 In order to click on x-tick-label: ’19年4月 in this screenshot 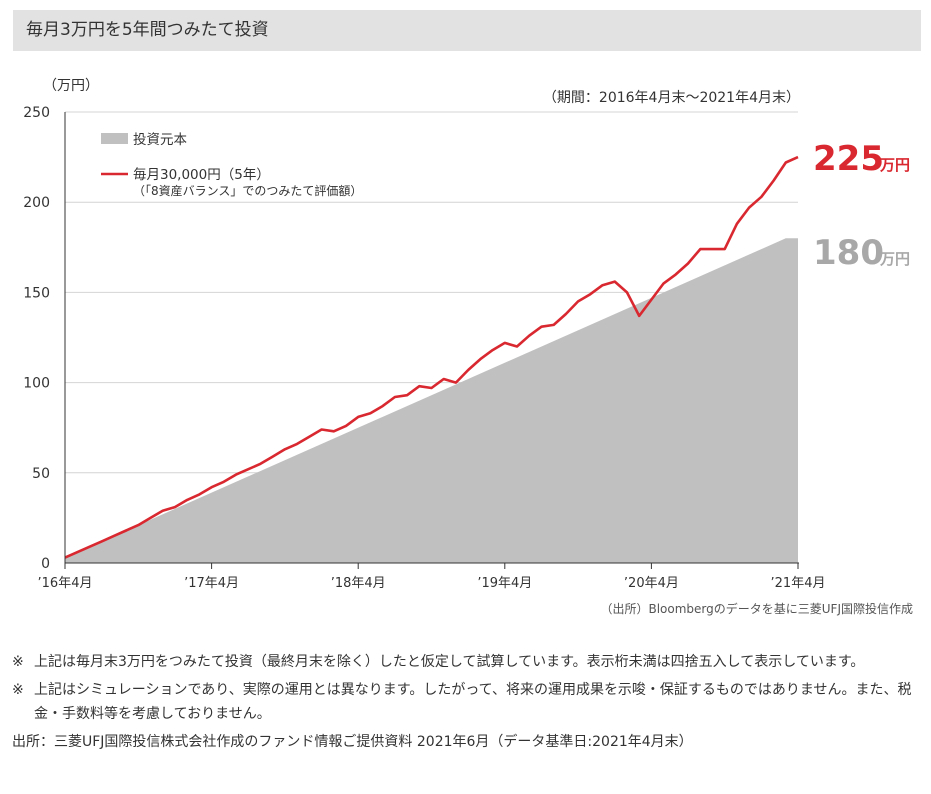, I will do `click(504, 583)`.